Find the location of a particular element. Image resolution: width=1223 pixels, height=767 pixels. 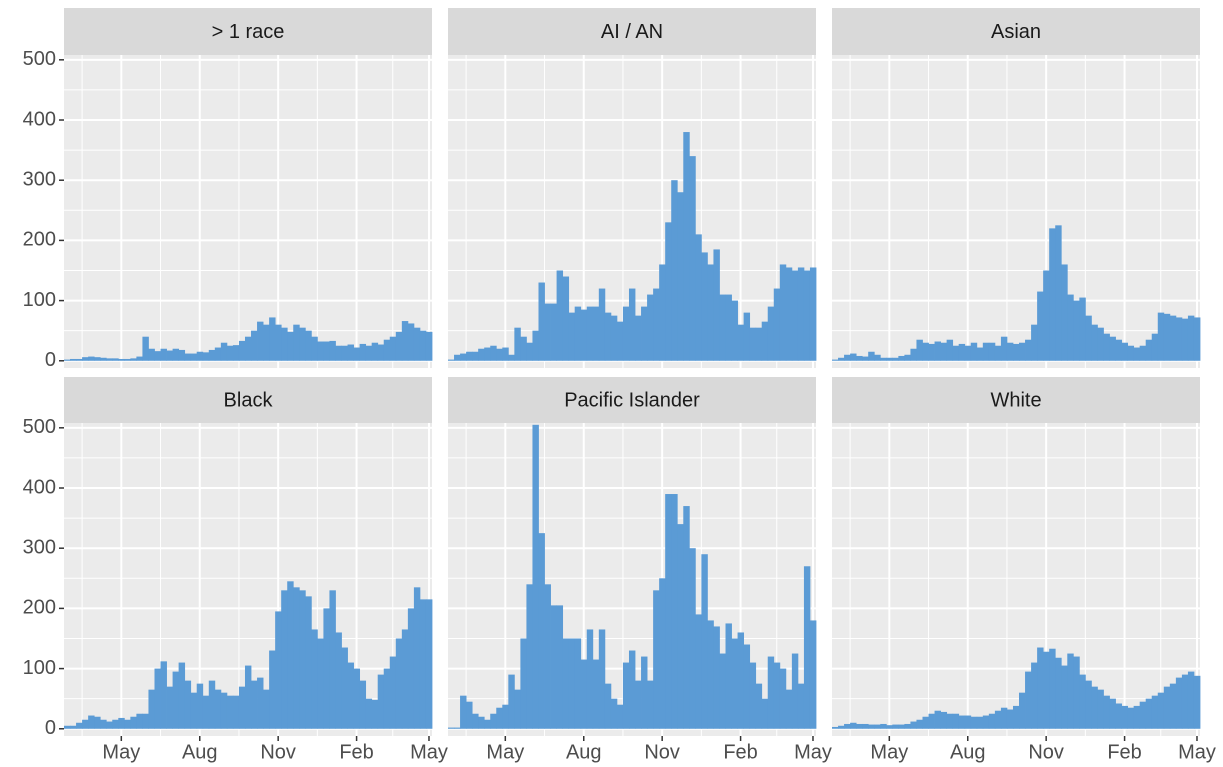

facet-title: White is located at coordinates (1015, 400).